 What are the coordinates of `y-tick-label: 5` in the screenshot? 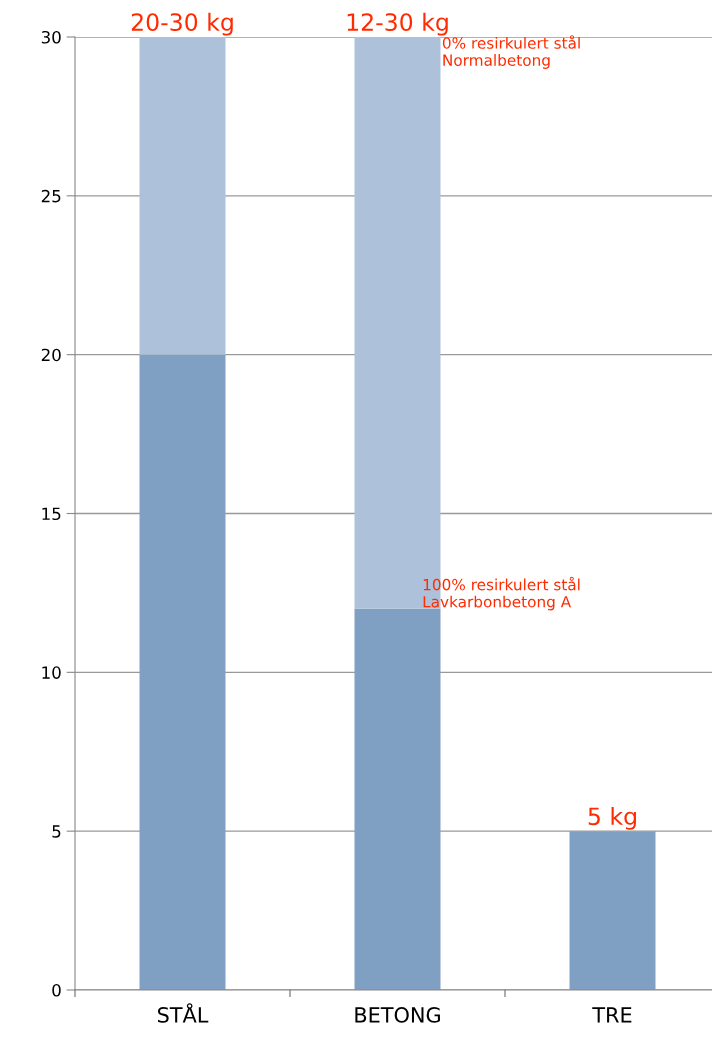 It's located at (56, 831).